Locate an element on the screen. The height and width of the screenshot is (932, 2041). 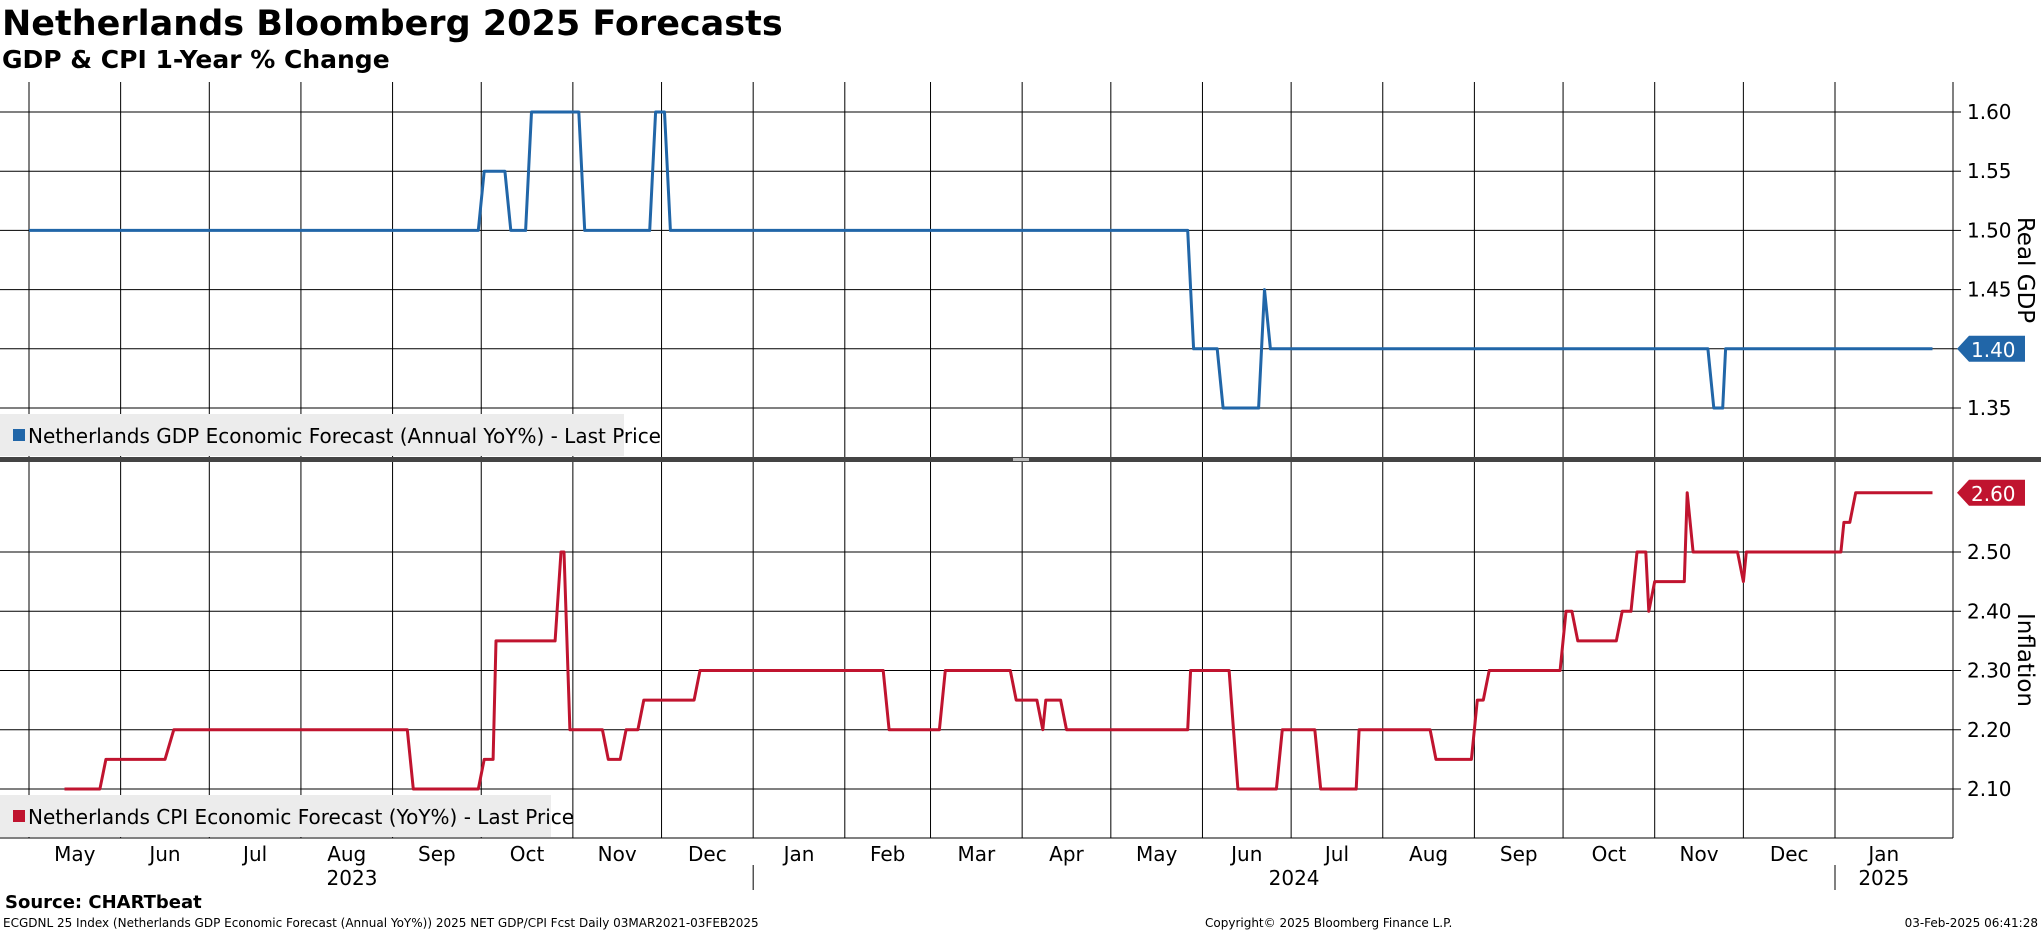
last-value-label: 1.40 is located at coordinates (1993, 350).